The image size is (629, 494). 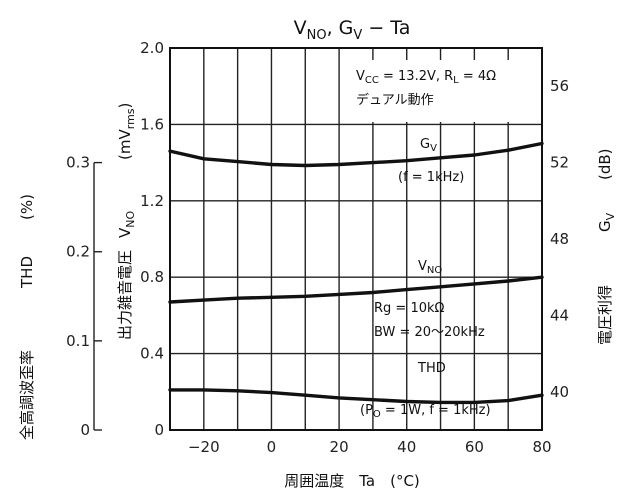 What do you see at coordinates (541, 447) in the screenshot?
I see `x-tick-label: 80` at bounding box center [541, 447].